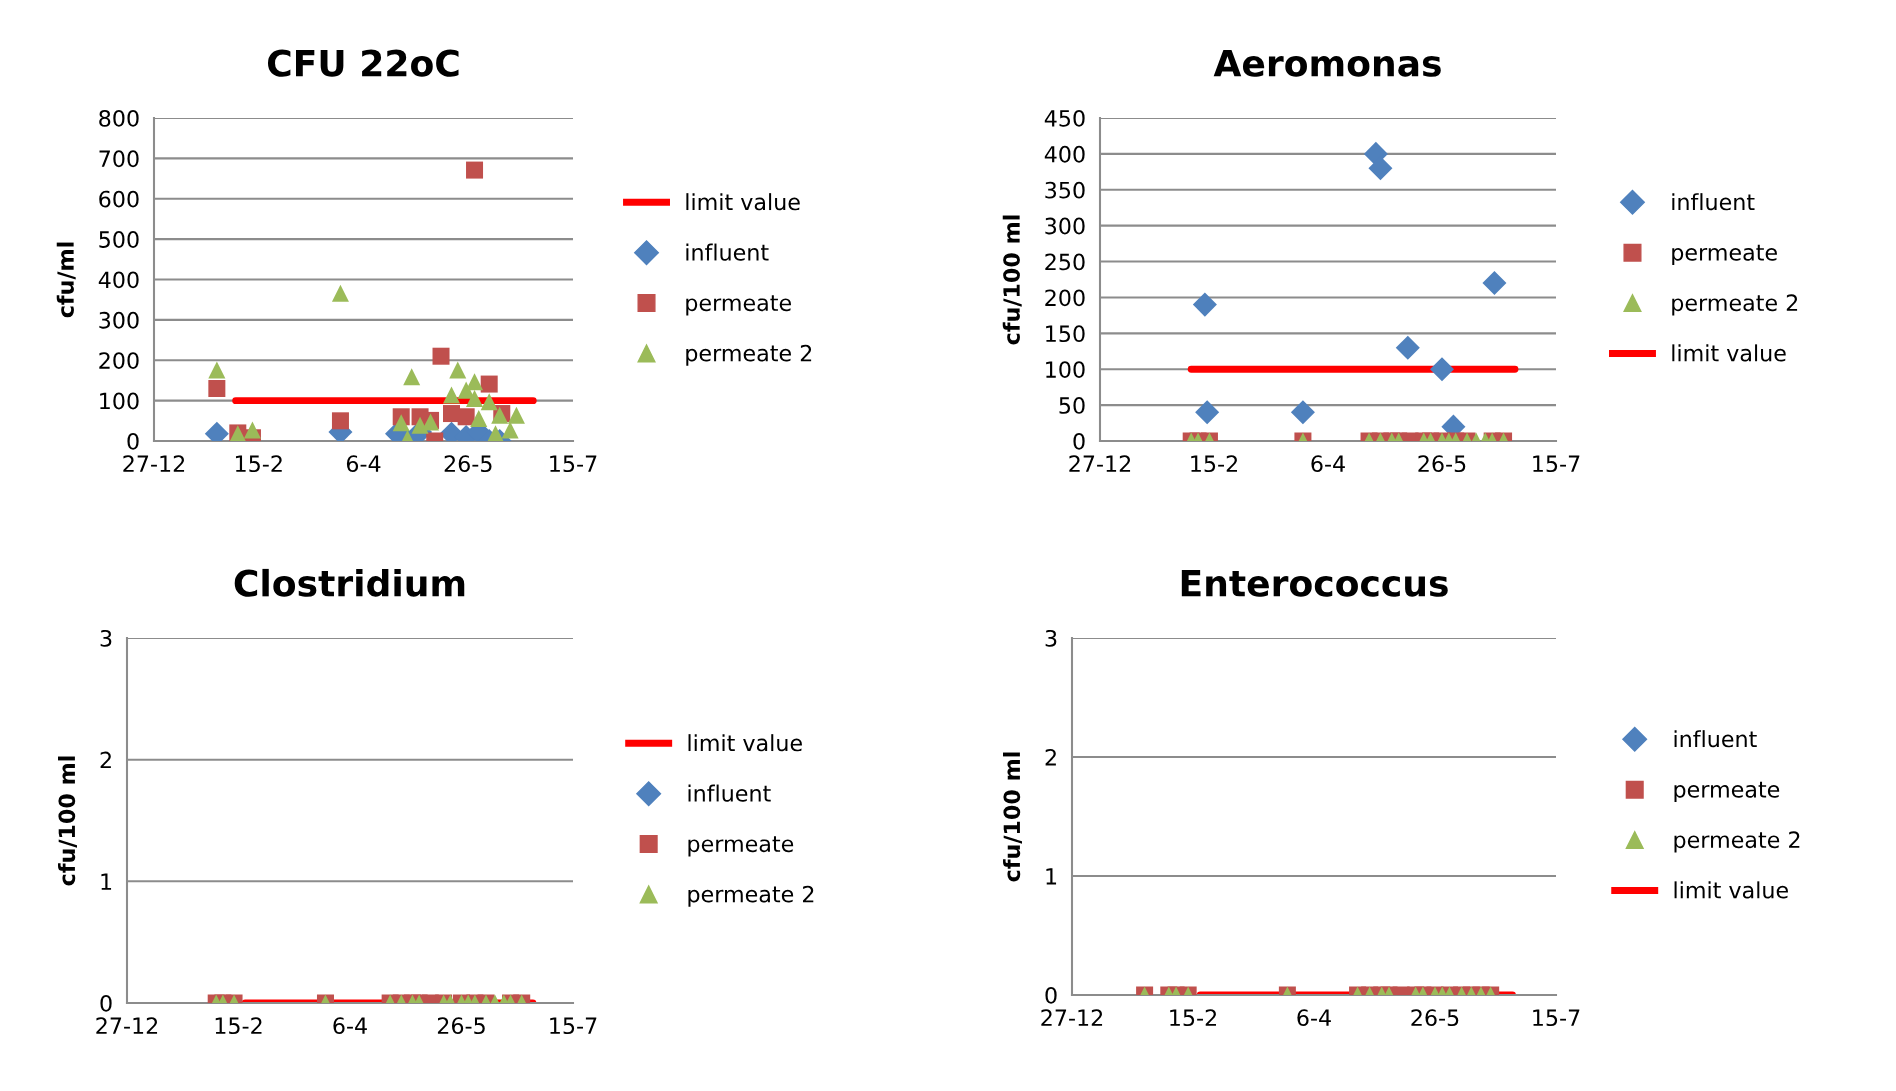 Image resolution: width=1896 pixels, height=1091 pixels. What do you see at coordinates (1064, 118) in the screenshot?
I see `y-tick-label: 450` at bounding box center [1064, 118].